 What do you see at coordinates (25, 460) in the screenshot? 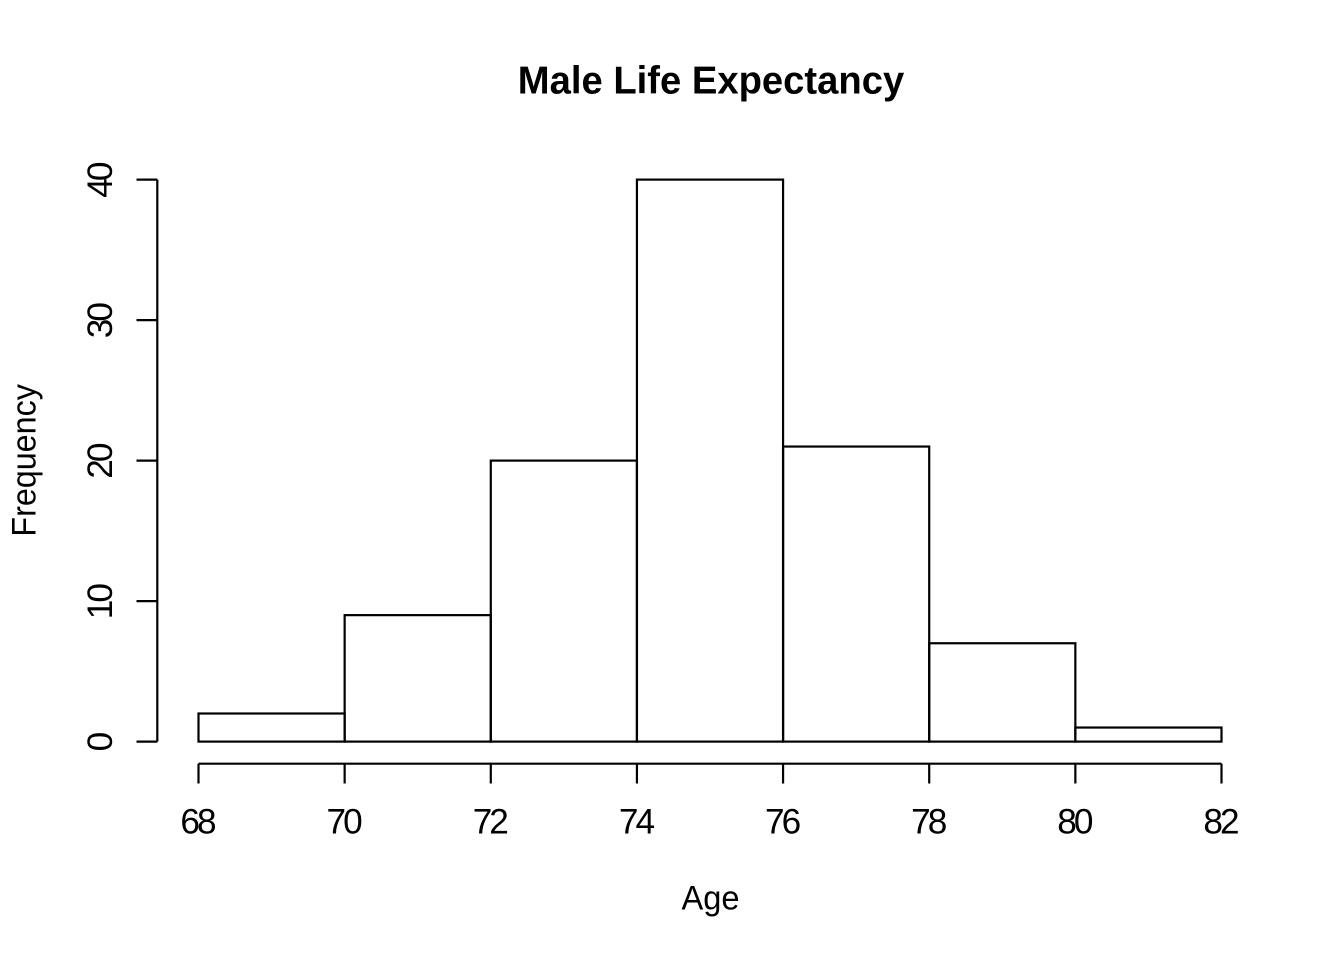
I see `svg-text: Frequency` at bounding box center [25, 460].